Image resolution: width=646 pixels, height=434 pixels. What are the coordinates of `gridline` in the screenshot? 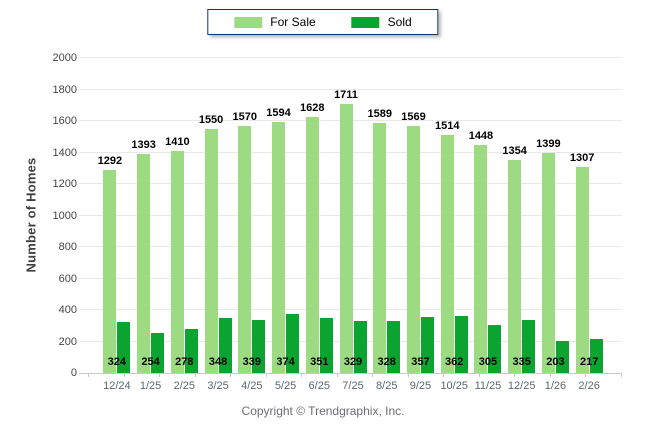 It's located at (350, 89).